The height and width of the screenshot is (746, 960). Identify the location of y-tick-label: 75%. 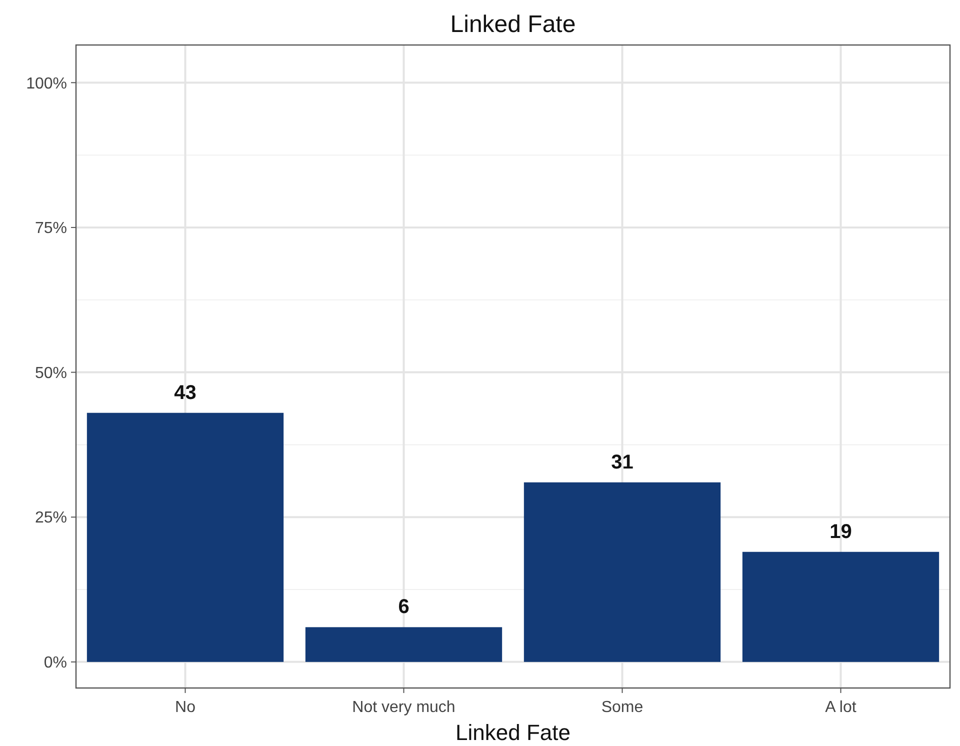
(50, 229).